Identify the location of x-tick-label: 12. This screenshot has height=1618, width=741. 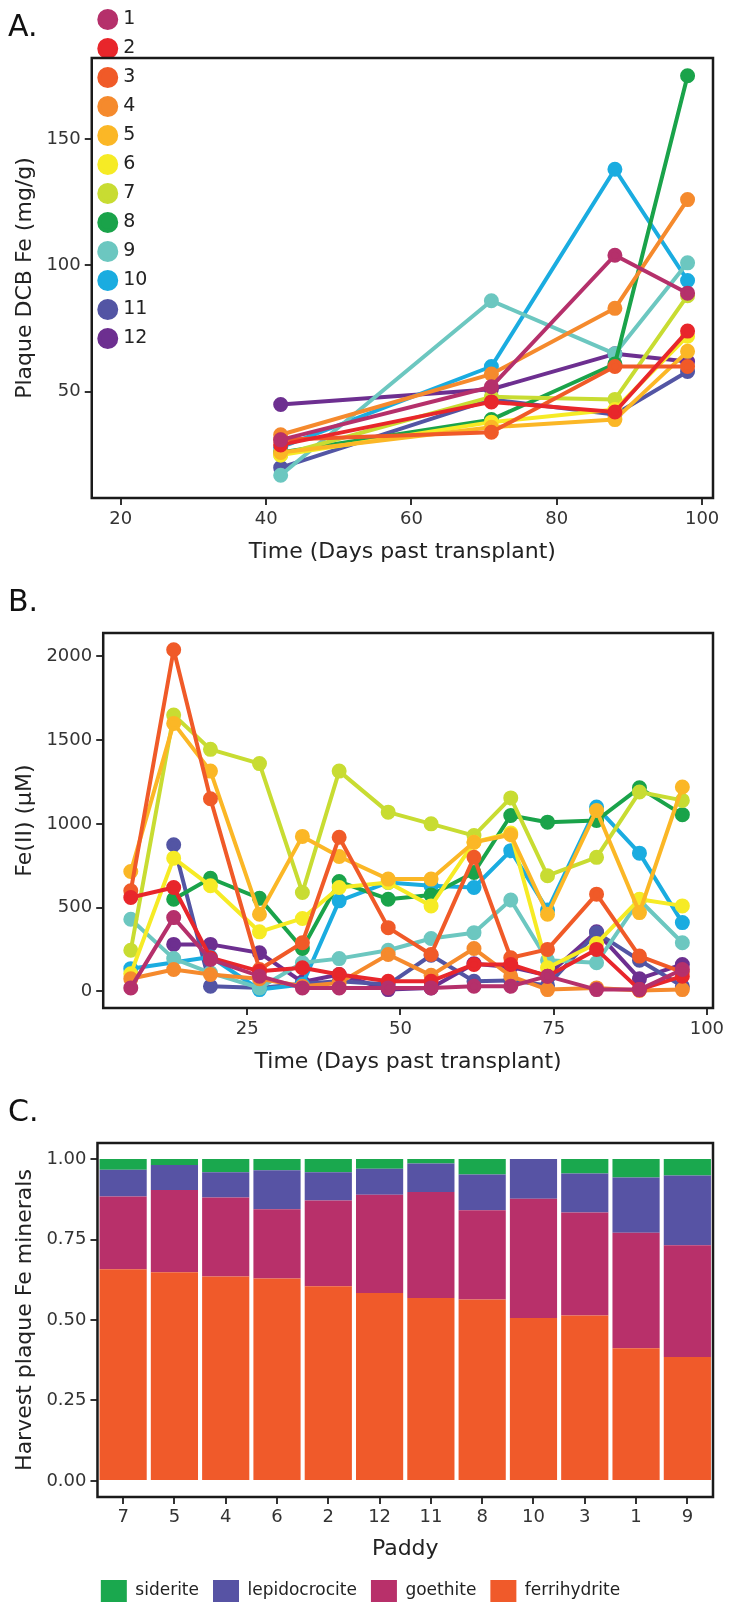
(380, 1516).